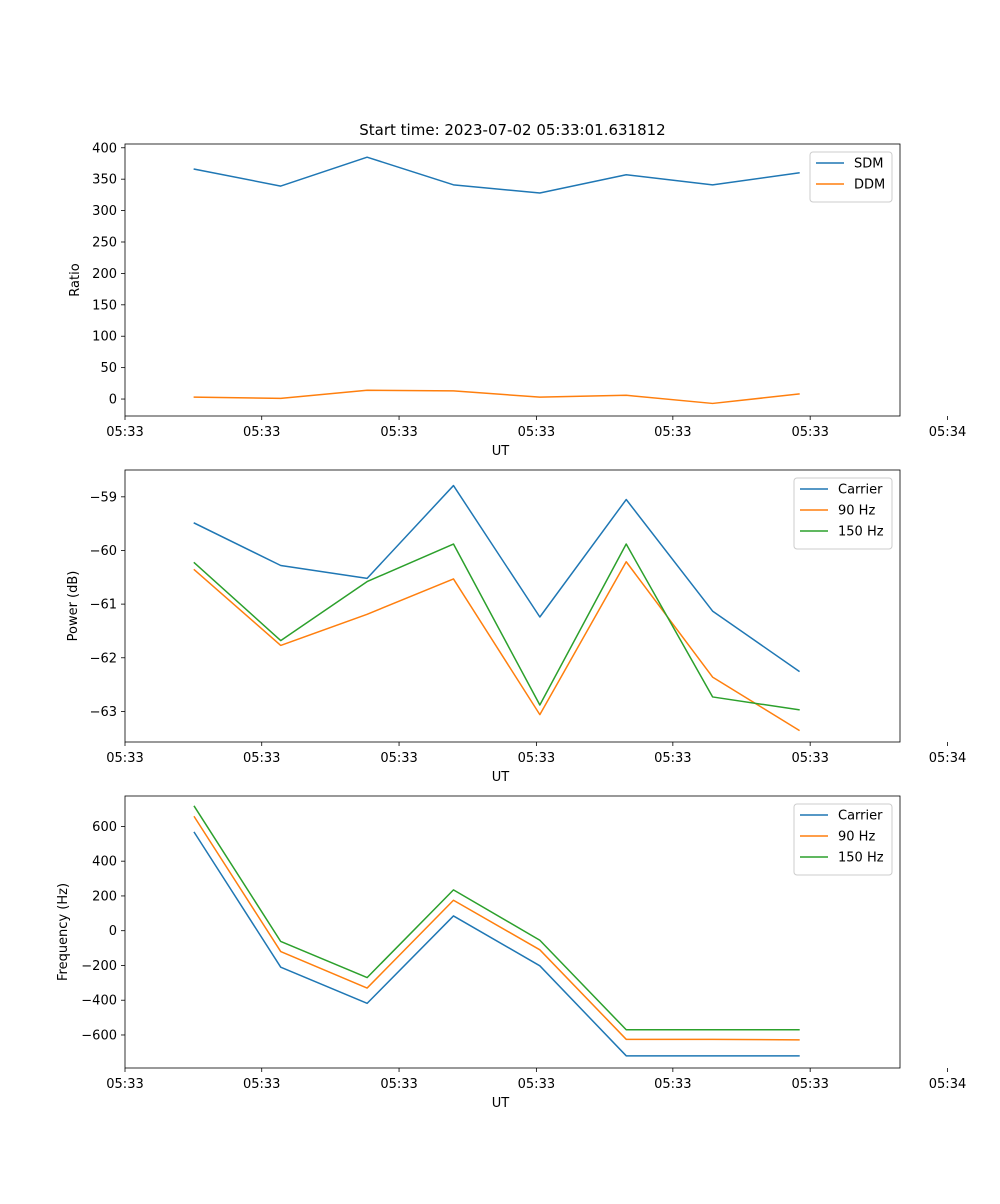  I want to click on y-tick-label: −60, so click(103, 551).